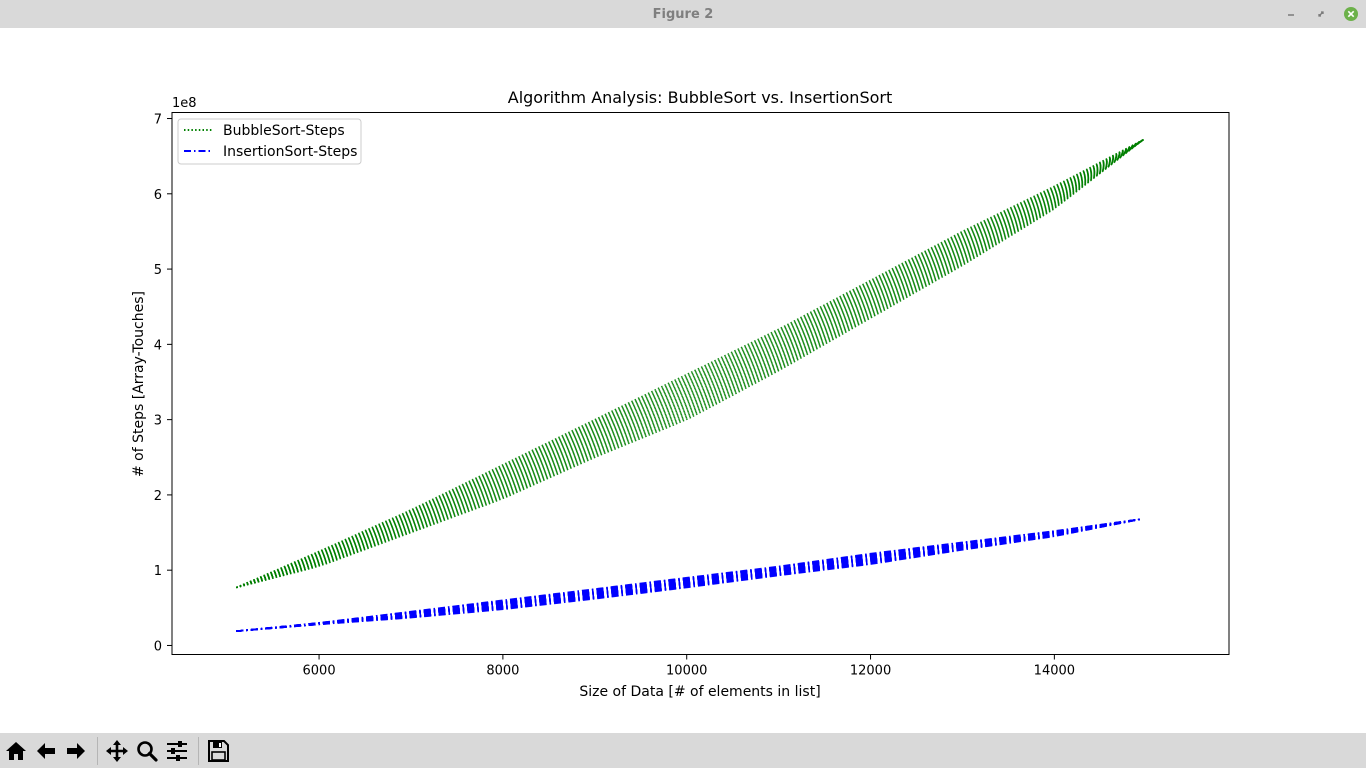  I want to click on legend: BubbleSort-Steps InsertionSort-Steps, so click(269, 141).